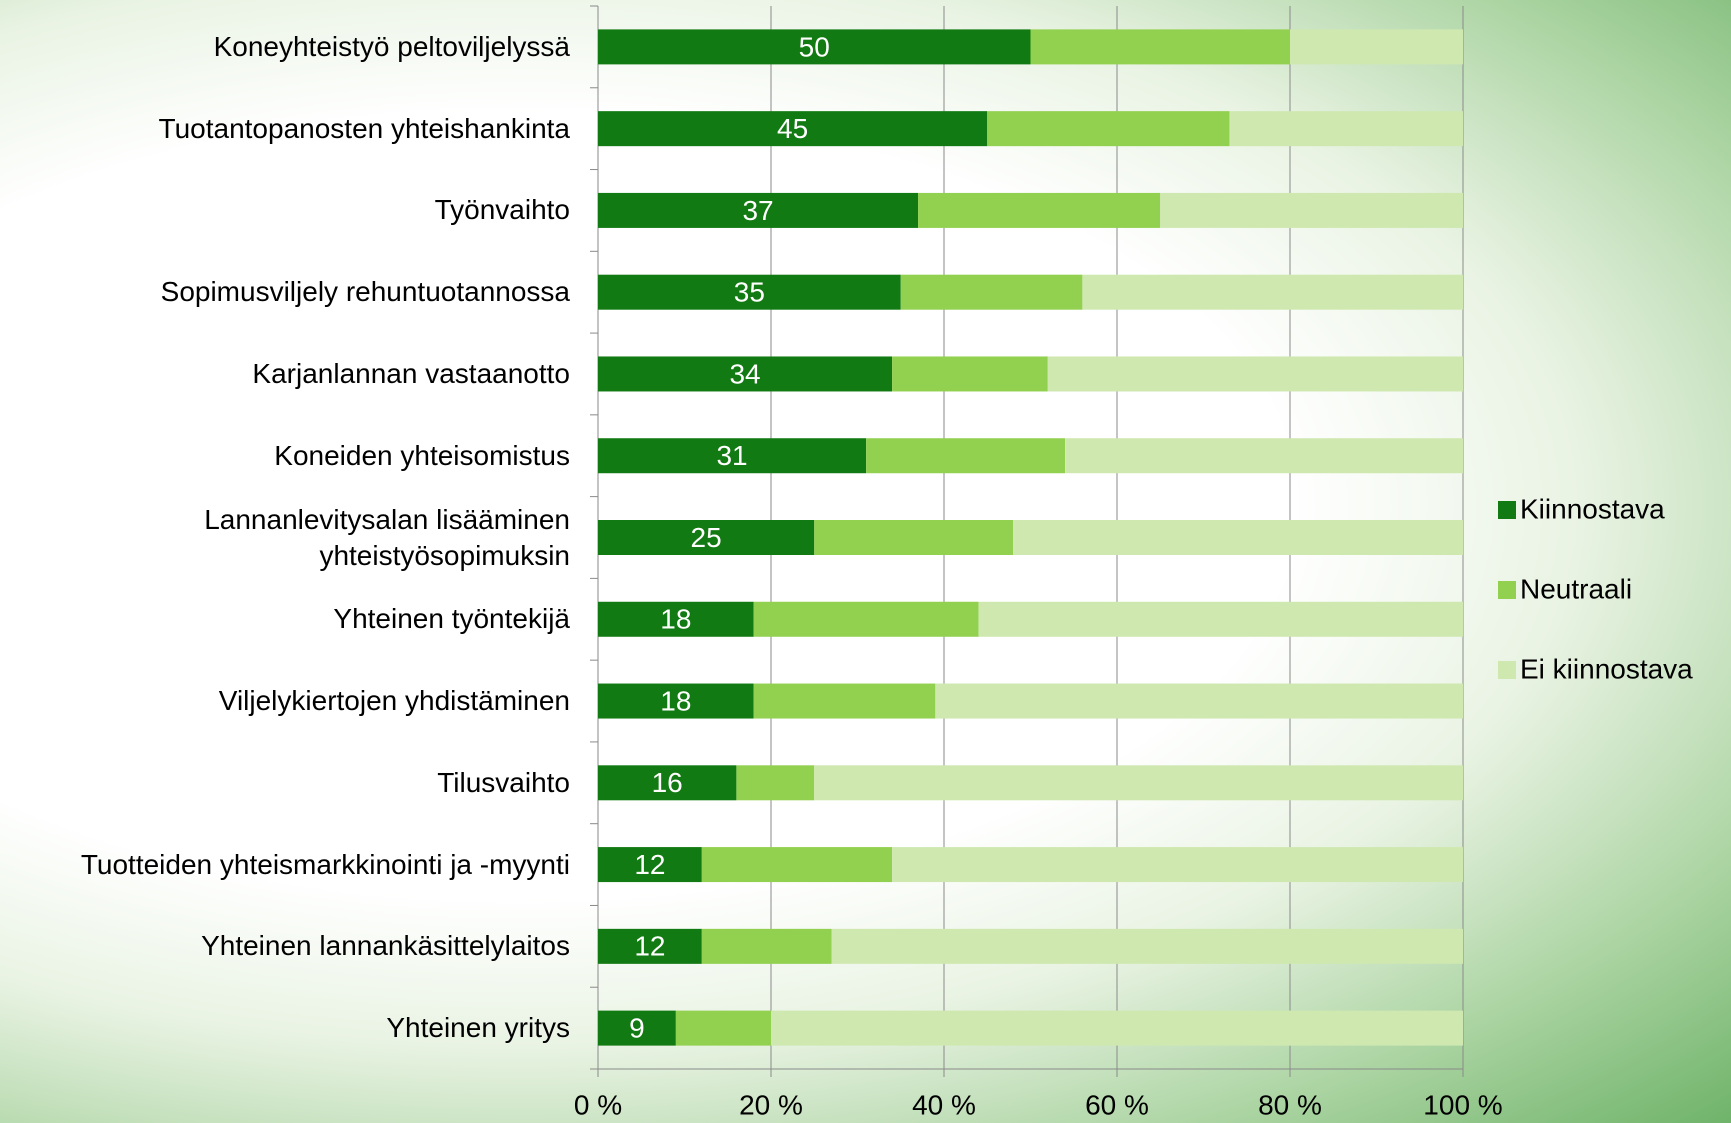  What do you see at coordinates (391, 46) in the screenshot?
I see `y-tick-label: Koneyhteistyö peltoviljelyssä` at bounding box center [391, 46].